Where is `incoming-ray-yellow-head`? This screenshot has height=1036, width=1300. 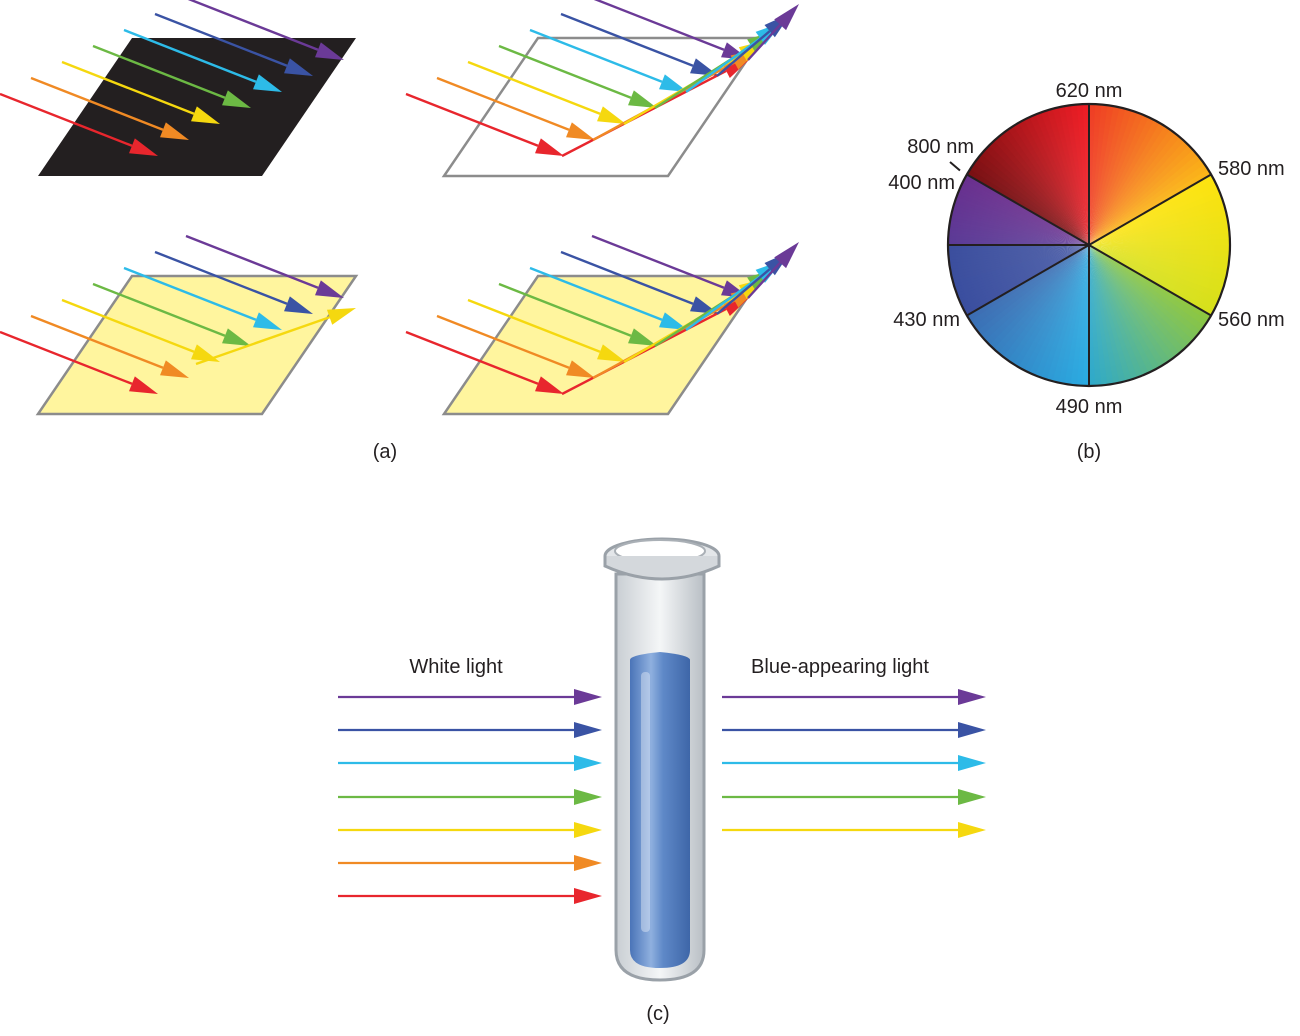
incoming-ray-yellow-head is located at coordinates (588, 830).